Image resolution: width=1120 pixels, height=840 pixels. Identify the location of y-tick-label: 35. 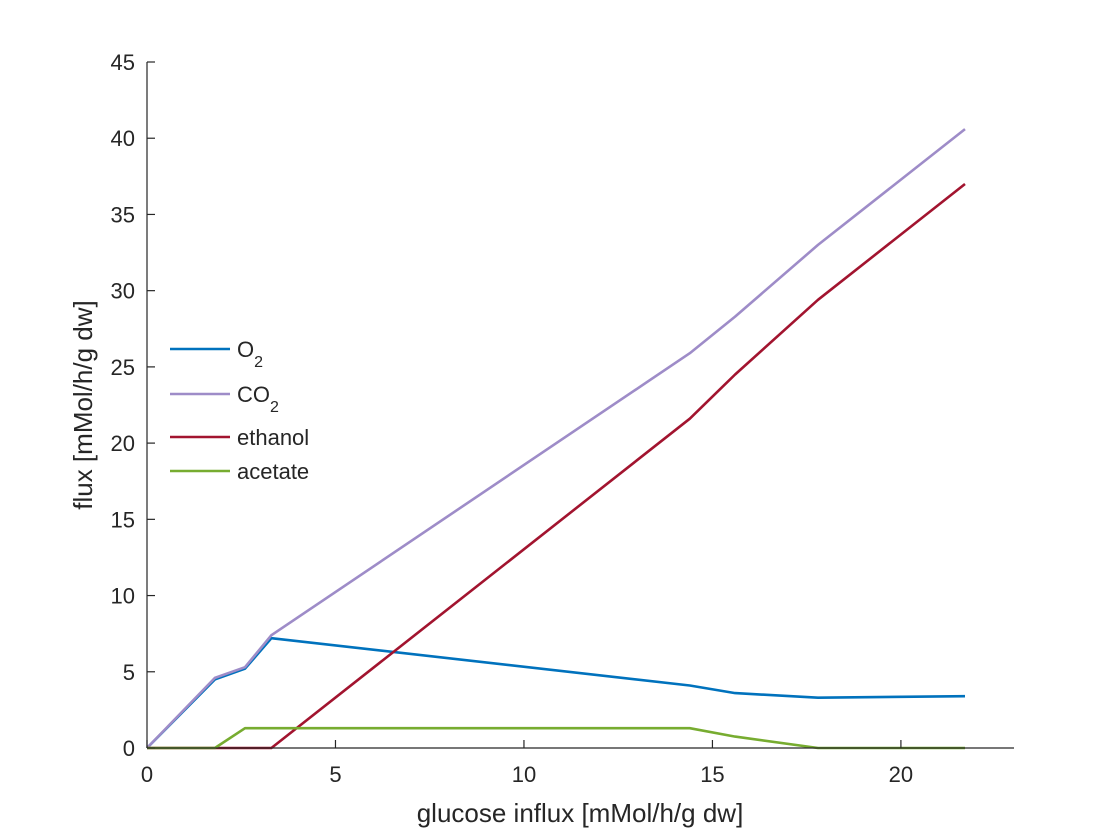
(123, 214).